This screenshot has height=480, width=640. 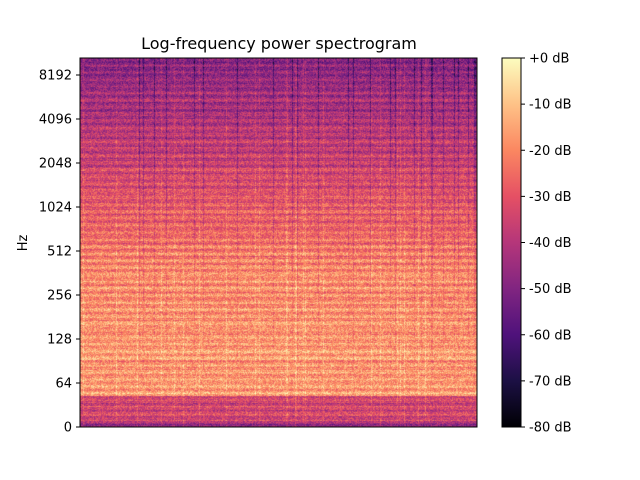 I want to click on colorbar-tick-label: -60 dB, so click(x=550, y=335).